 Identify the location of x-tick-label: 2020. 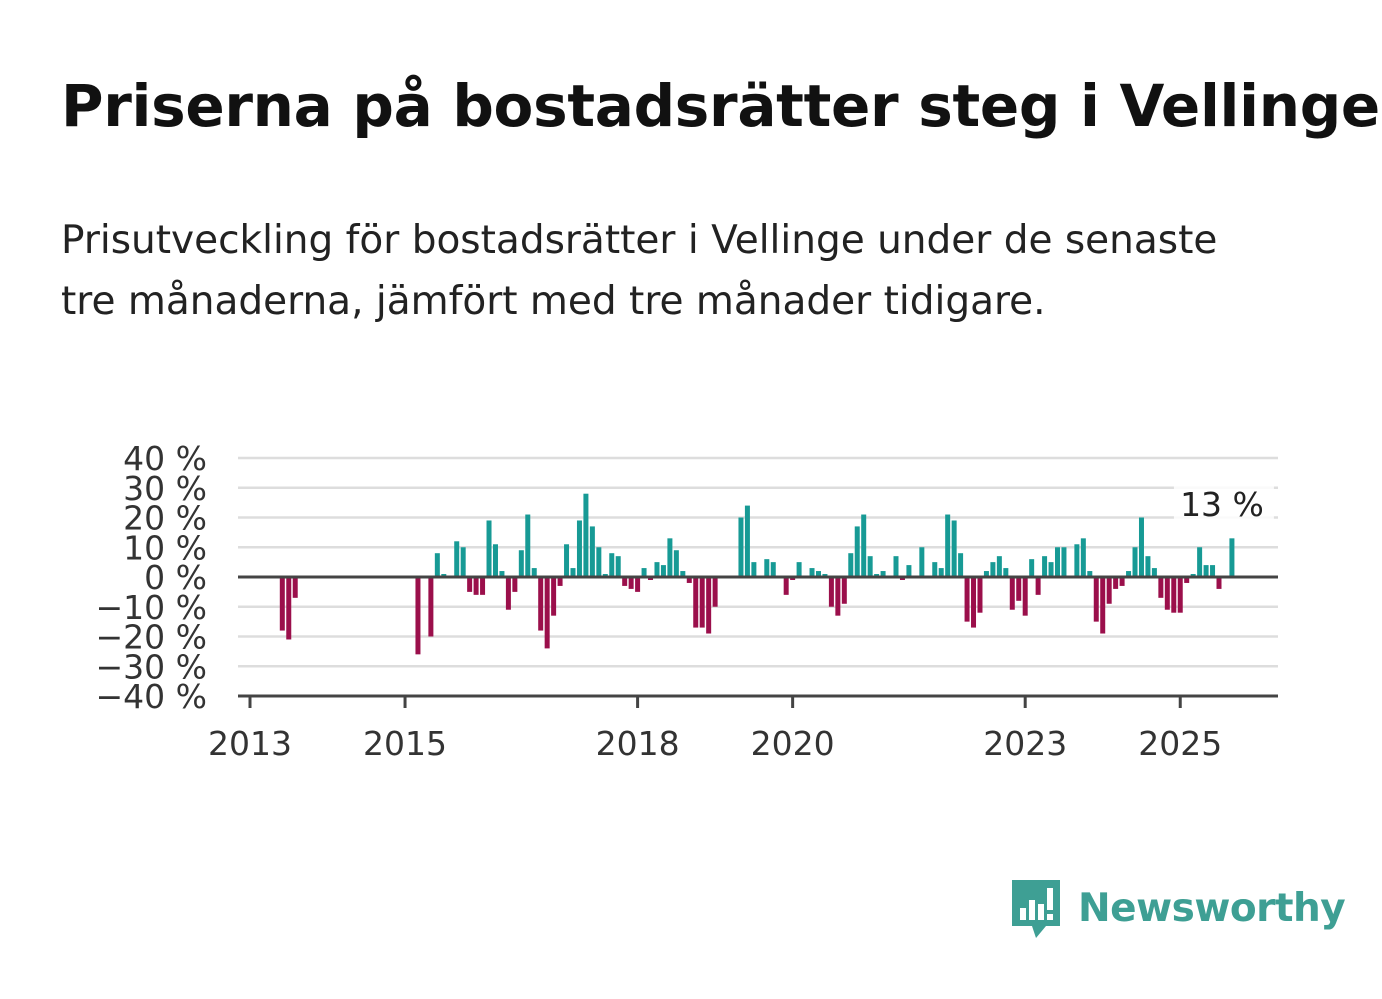
(793, 743).